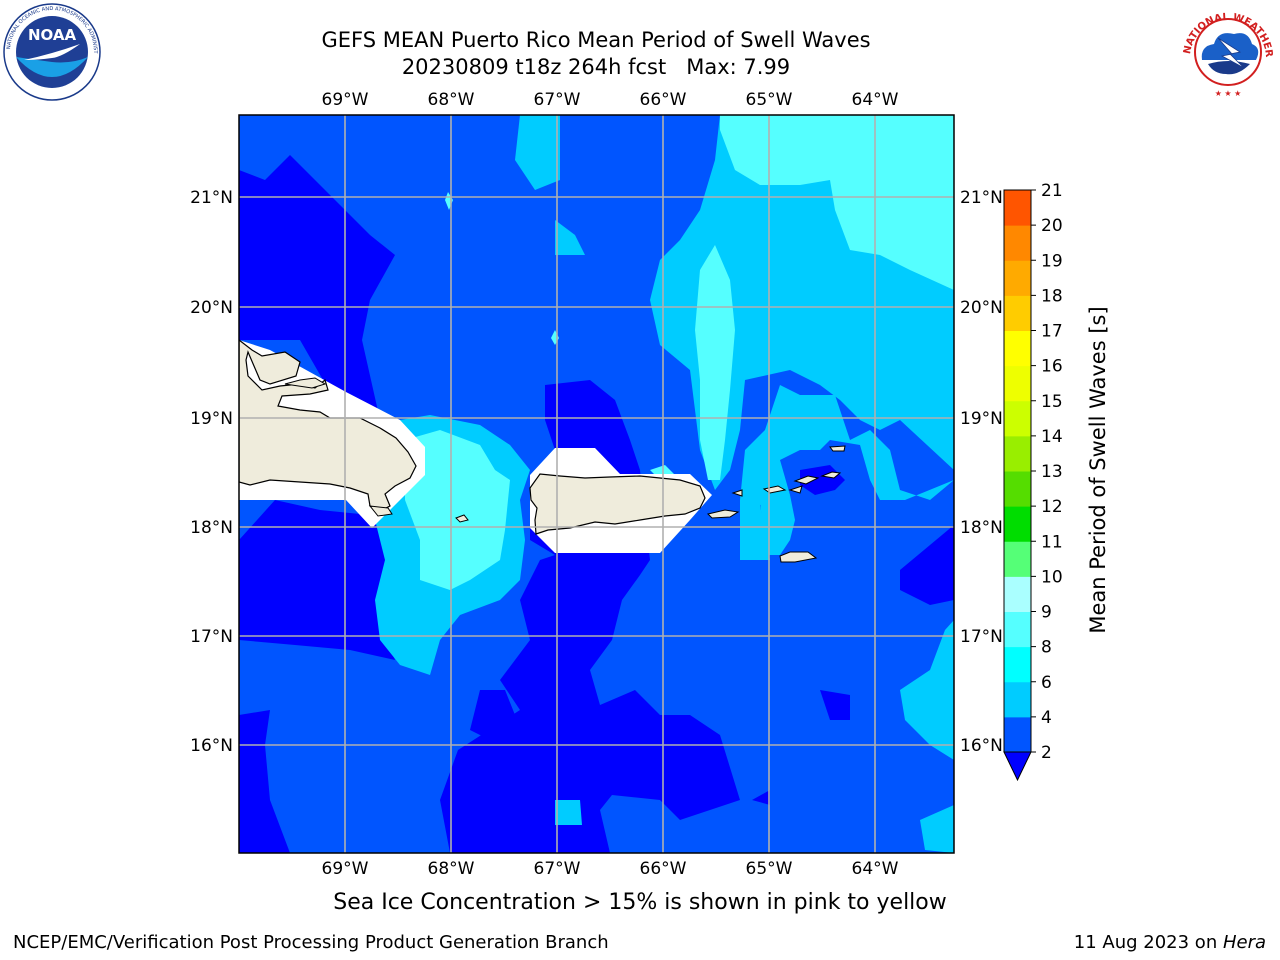 The image size is (1280, 960). I want to click on date-stamp: 11 Aug 2023 on Hera, so click(1170, 942).